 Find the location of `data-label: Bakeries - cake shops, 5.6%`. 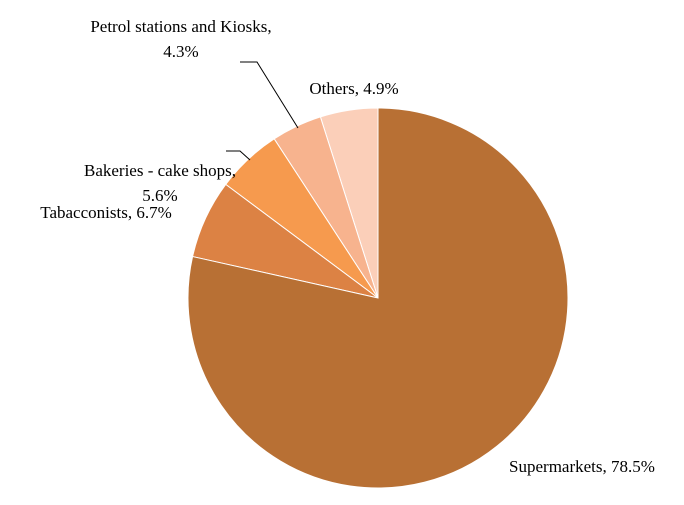

data-label: Bakeries - cake shops, 5.6% is located at coordinates (159, 183).